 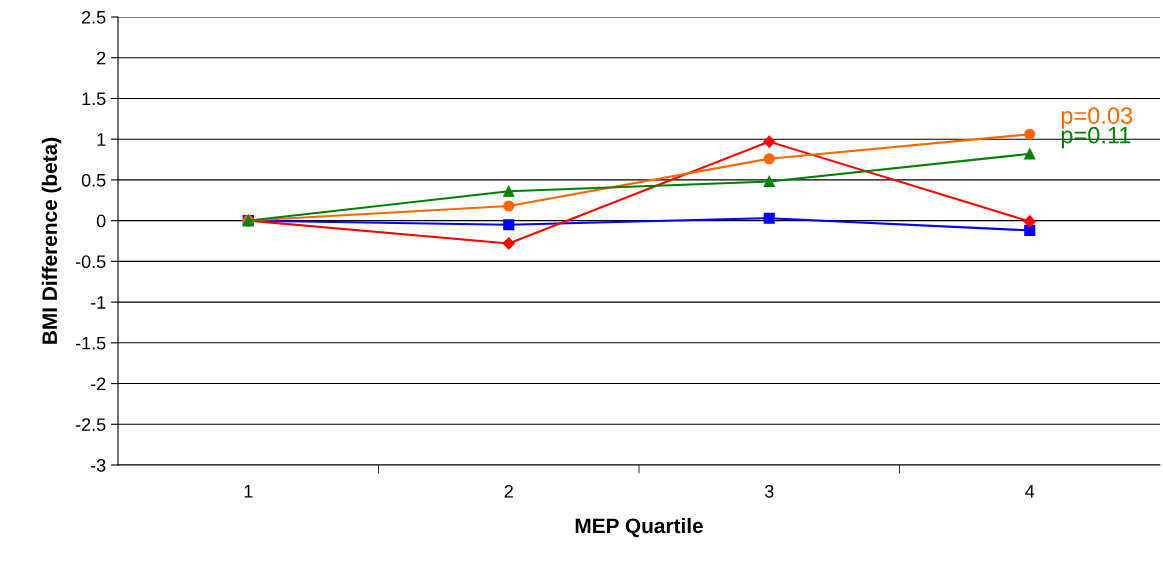 I want to click on y-tick-label: -3, so click(x=98, y=465).